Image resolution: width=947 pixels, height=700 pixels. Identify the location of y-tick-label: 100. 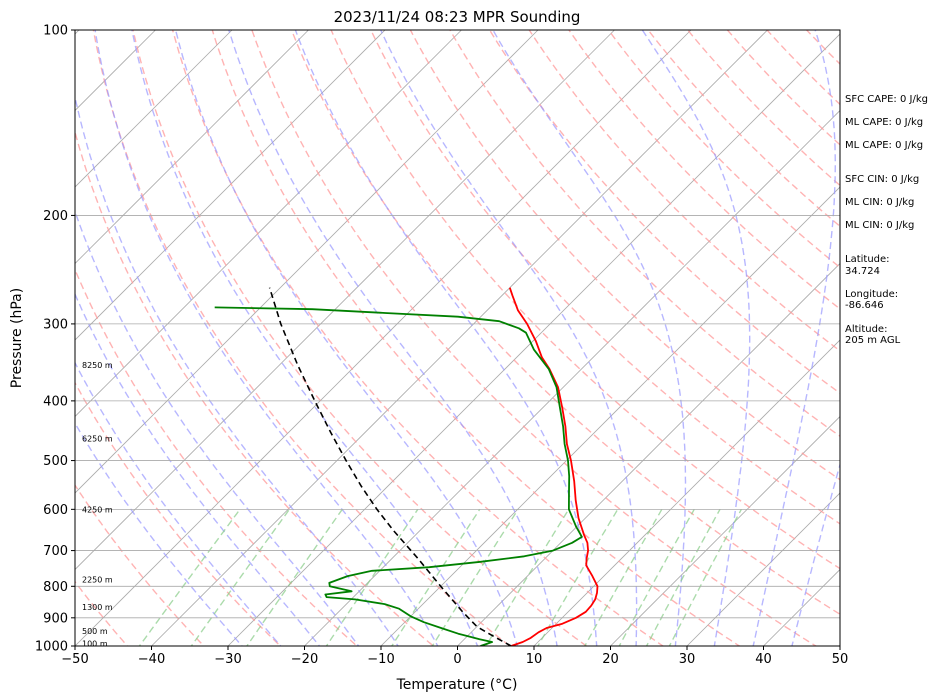
(55, 31).